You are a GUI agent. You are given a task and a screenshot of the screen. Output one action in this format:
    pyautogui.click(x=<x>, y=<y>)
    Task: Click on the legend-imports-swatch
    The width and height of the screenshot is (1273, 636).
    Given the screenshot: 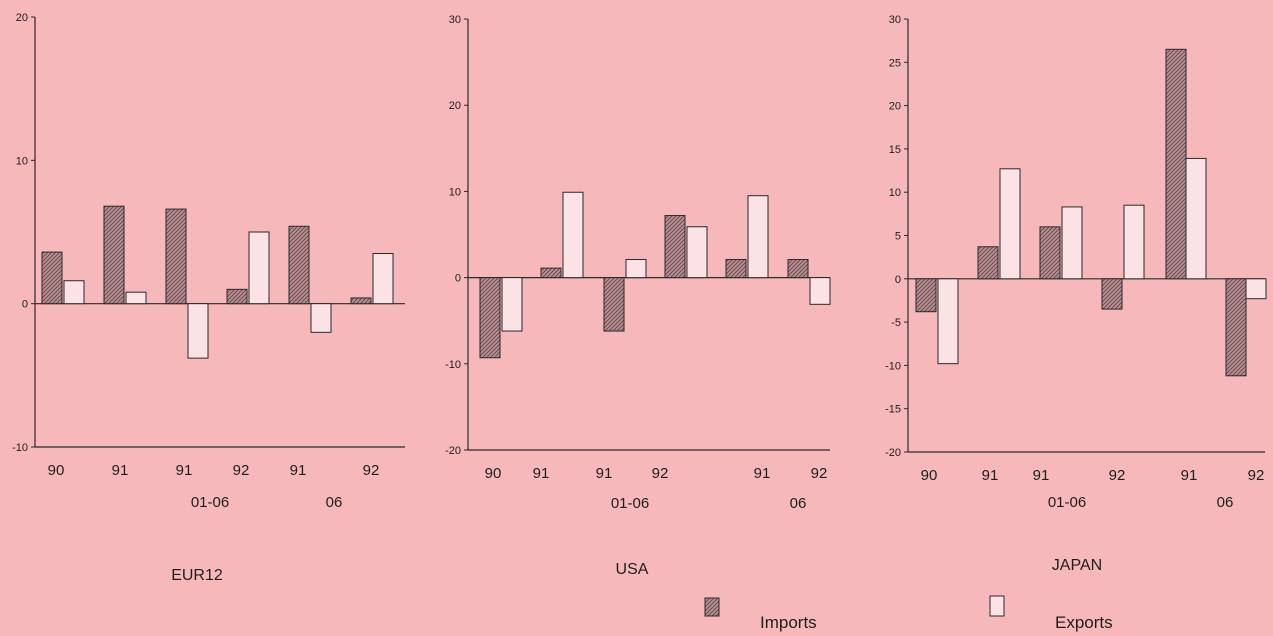 What is the action you would take?
    pyautogui.click(x=712, y=607)
    